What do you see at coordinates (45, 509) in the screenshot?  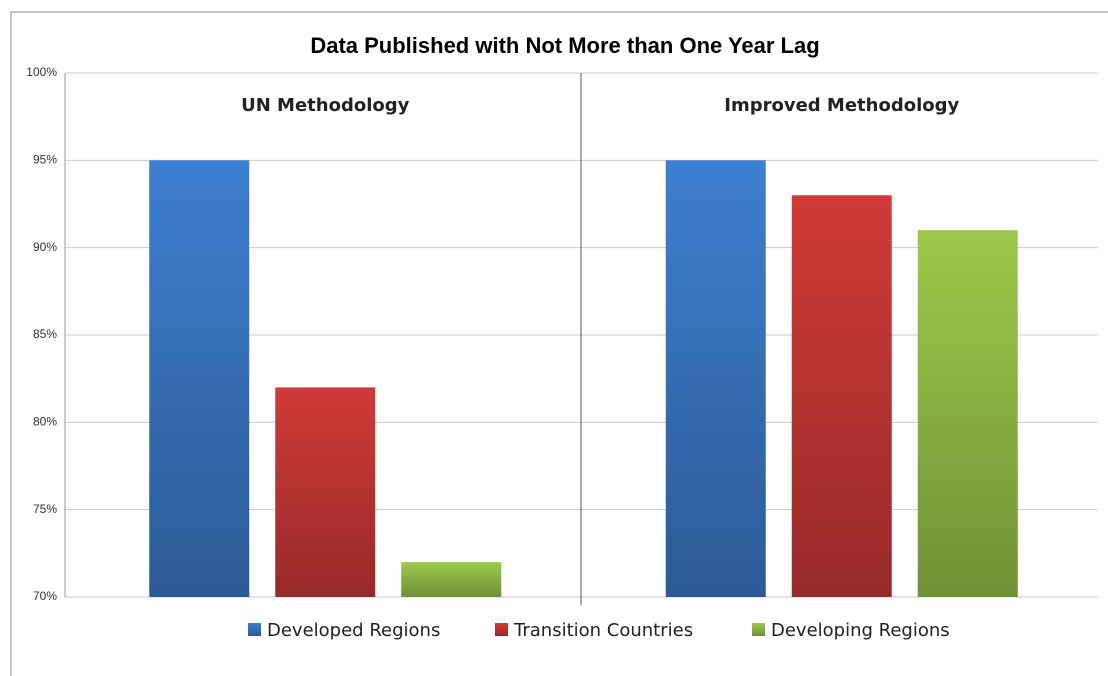 I see `y-tick-label: 75%` at bounding box center [45, 509].